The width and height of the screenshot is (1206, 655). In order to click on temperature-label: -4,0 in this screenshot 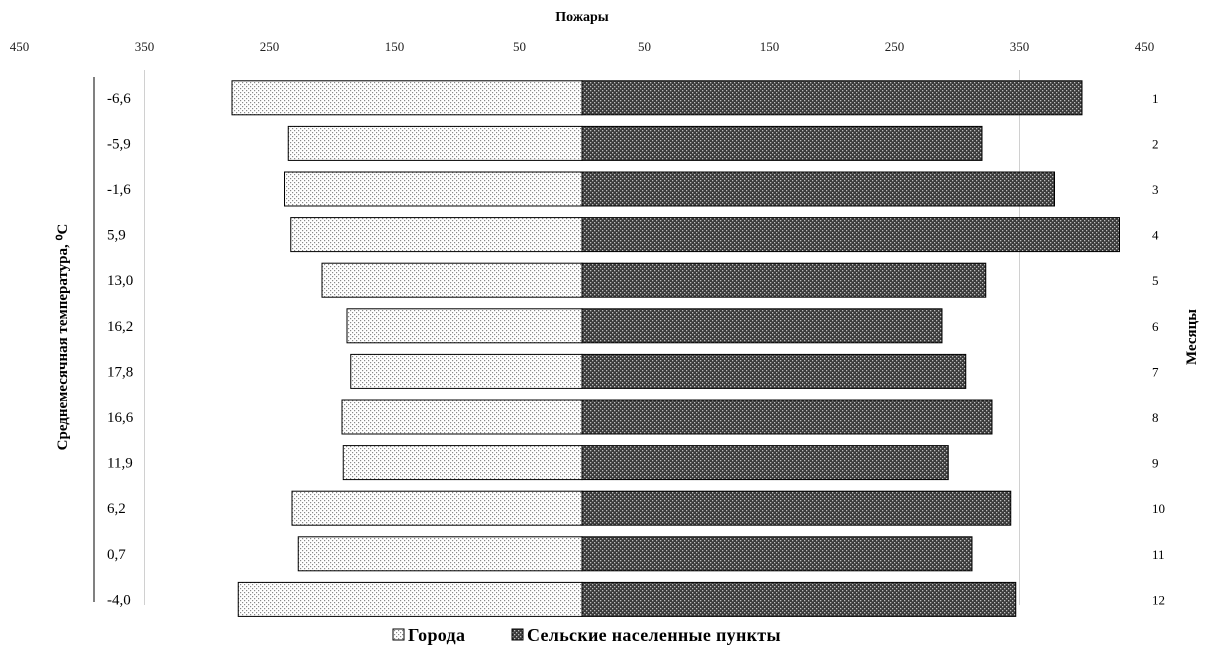, I will do `click(119, 600)`.